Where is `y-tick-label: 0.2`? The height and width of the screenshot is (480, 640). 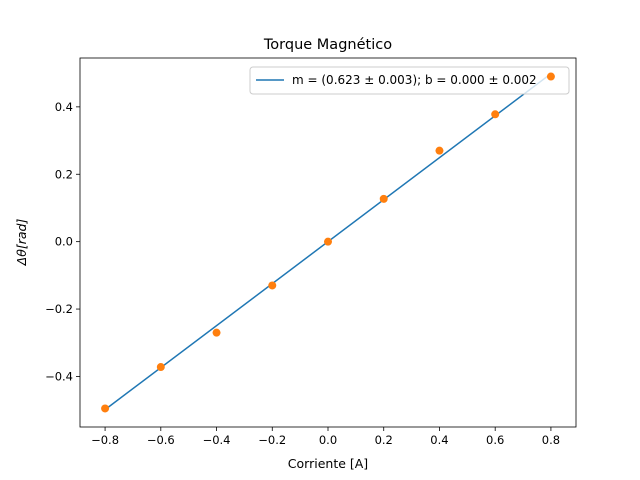
y-tick-label: 0.2 is located at coordinates (64, 174).